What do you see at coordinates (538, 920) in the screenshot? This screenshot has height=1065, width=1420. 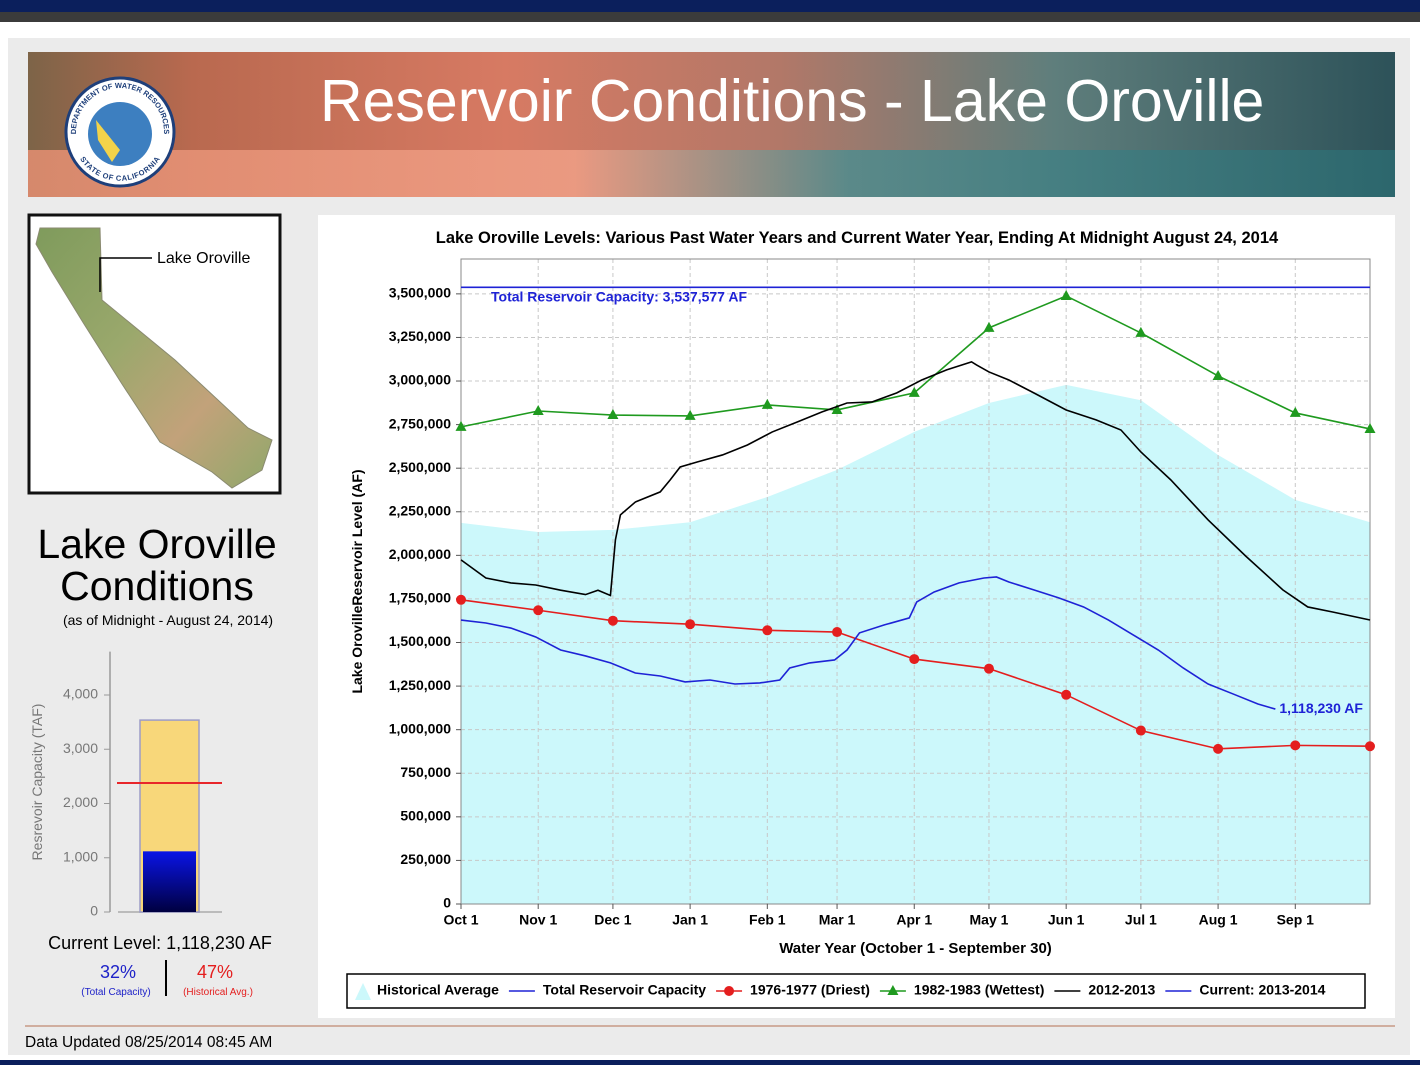 I see `x-tick-label: Nov 1` at bounding box center [538, 920].